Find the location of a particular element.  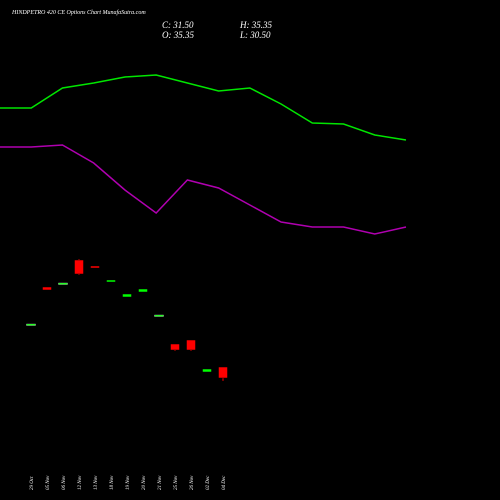

x-tick-label: 13 Nov is located at coordinates (96, 482).